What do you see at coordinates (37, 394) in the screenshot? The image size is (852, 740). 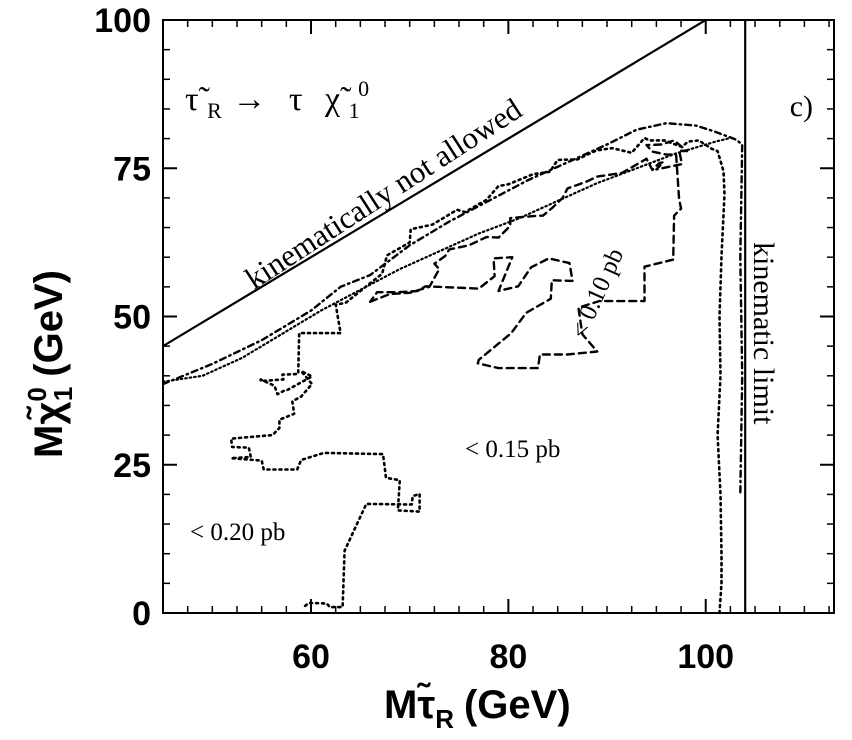 I see `y-title-superscript: 0` at bounding box center [37, 394].